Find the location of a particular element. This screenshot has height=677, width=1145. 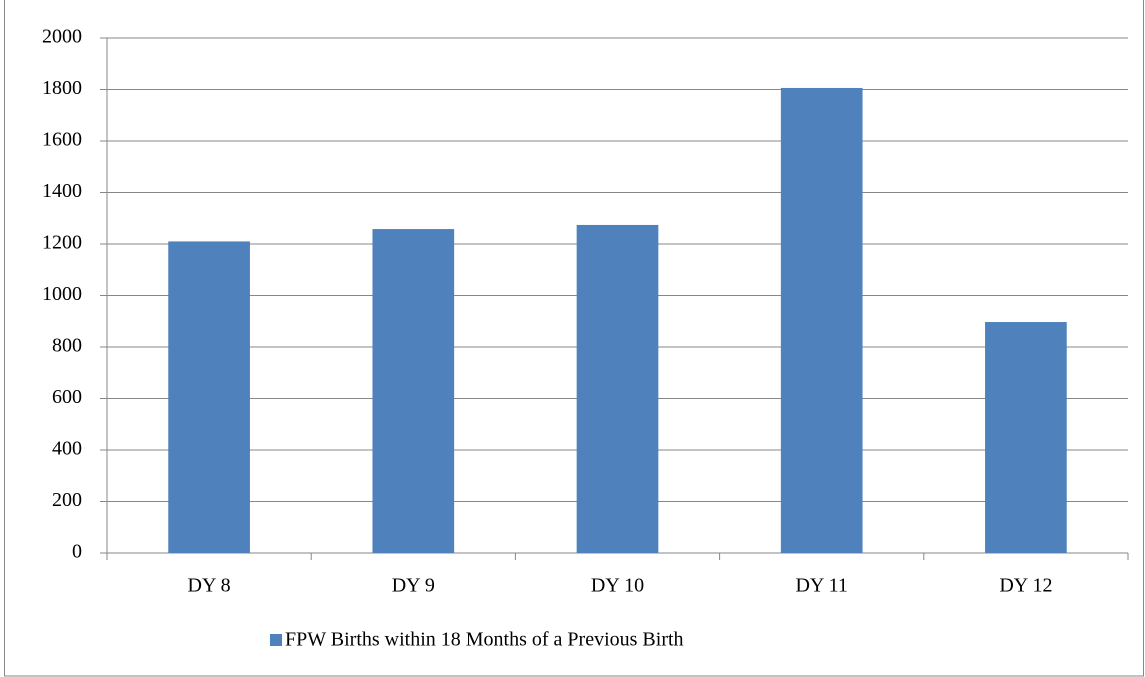

y-tick-label: 600 is located at coordinates (67, 397).